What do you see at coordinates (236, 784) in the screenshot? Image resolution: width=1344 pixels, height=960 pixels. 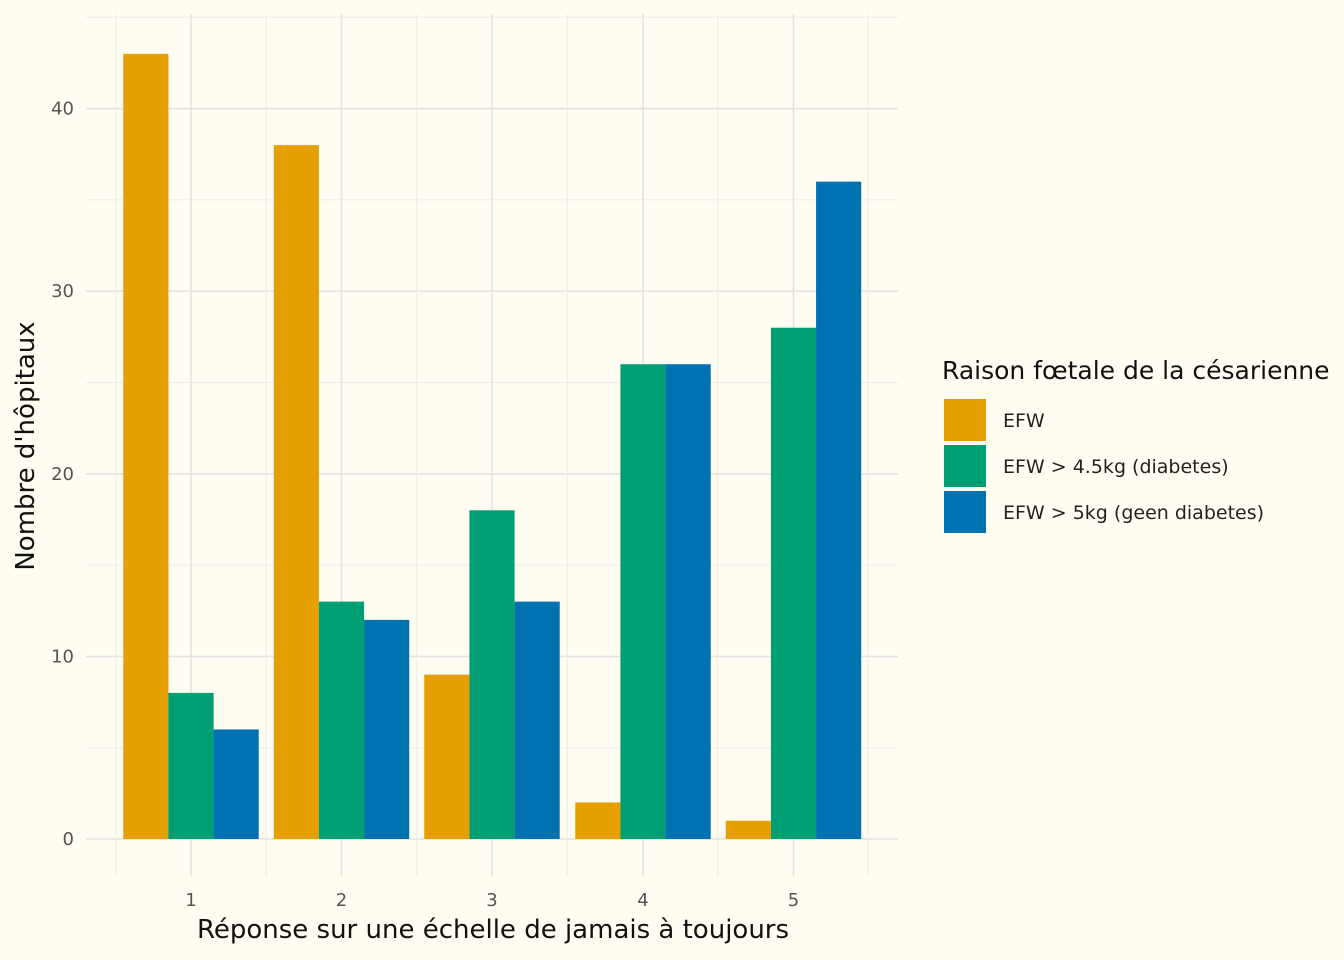 I see `bar-series3-cat1` at bounding box center [236, 784].